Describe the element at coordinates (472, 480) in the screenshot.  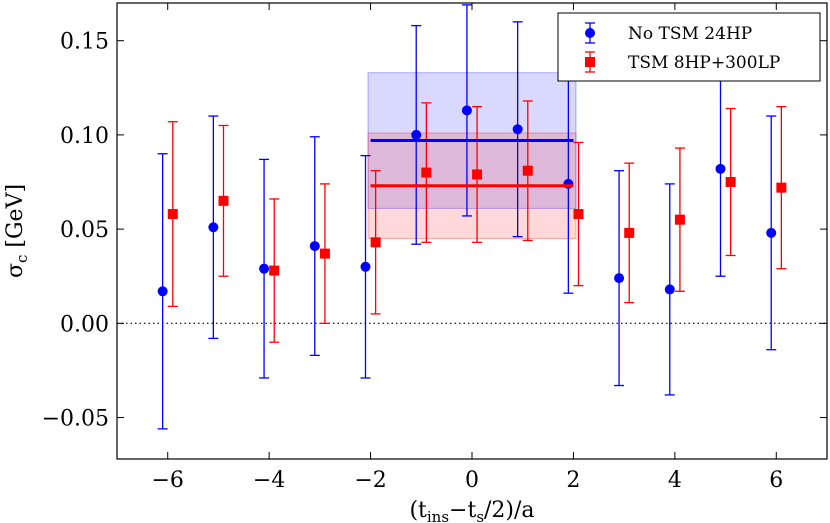
I see `x-tick-label: 0` at that location.